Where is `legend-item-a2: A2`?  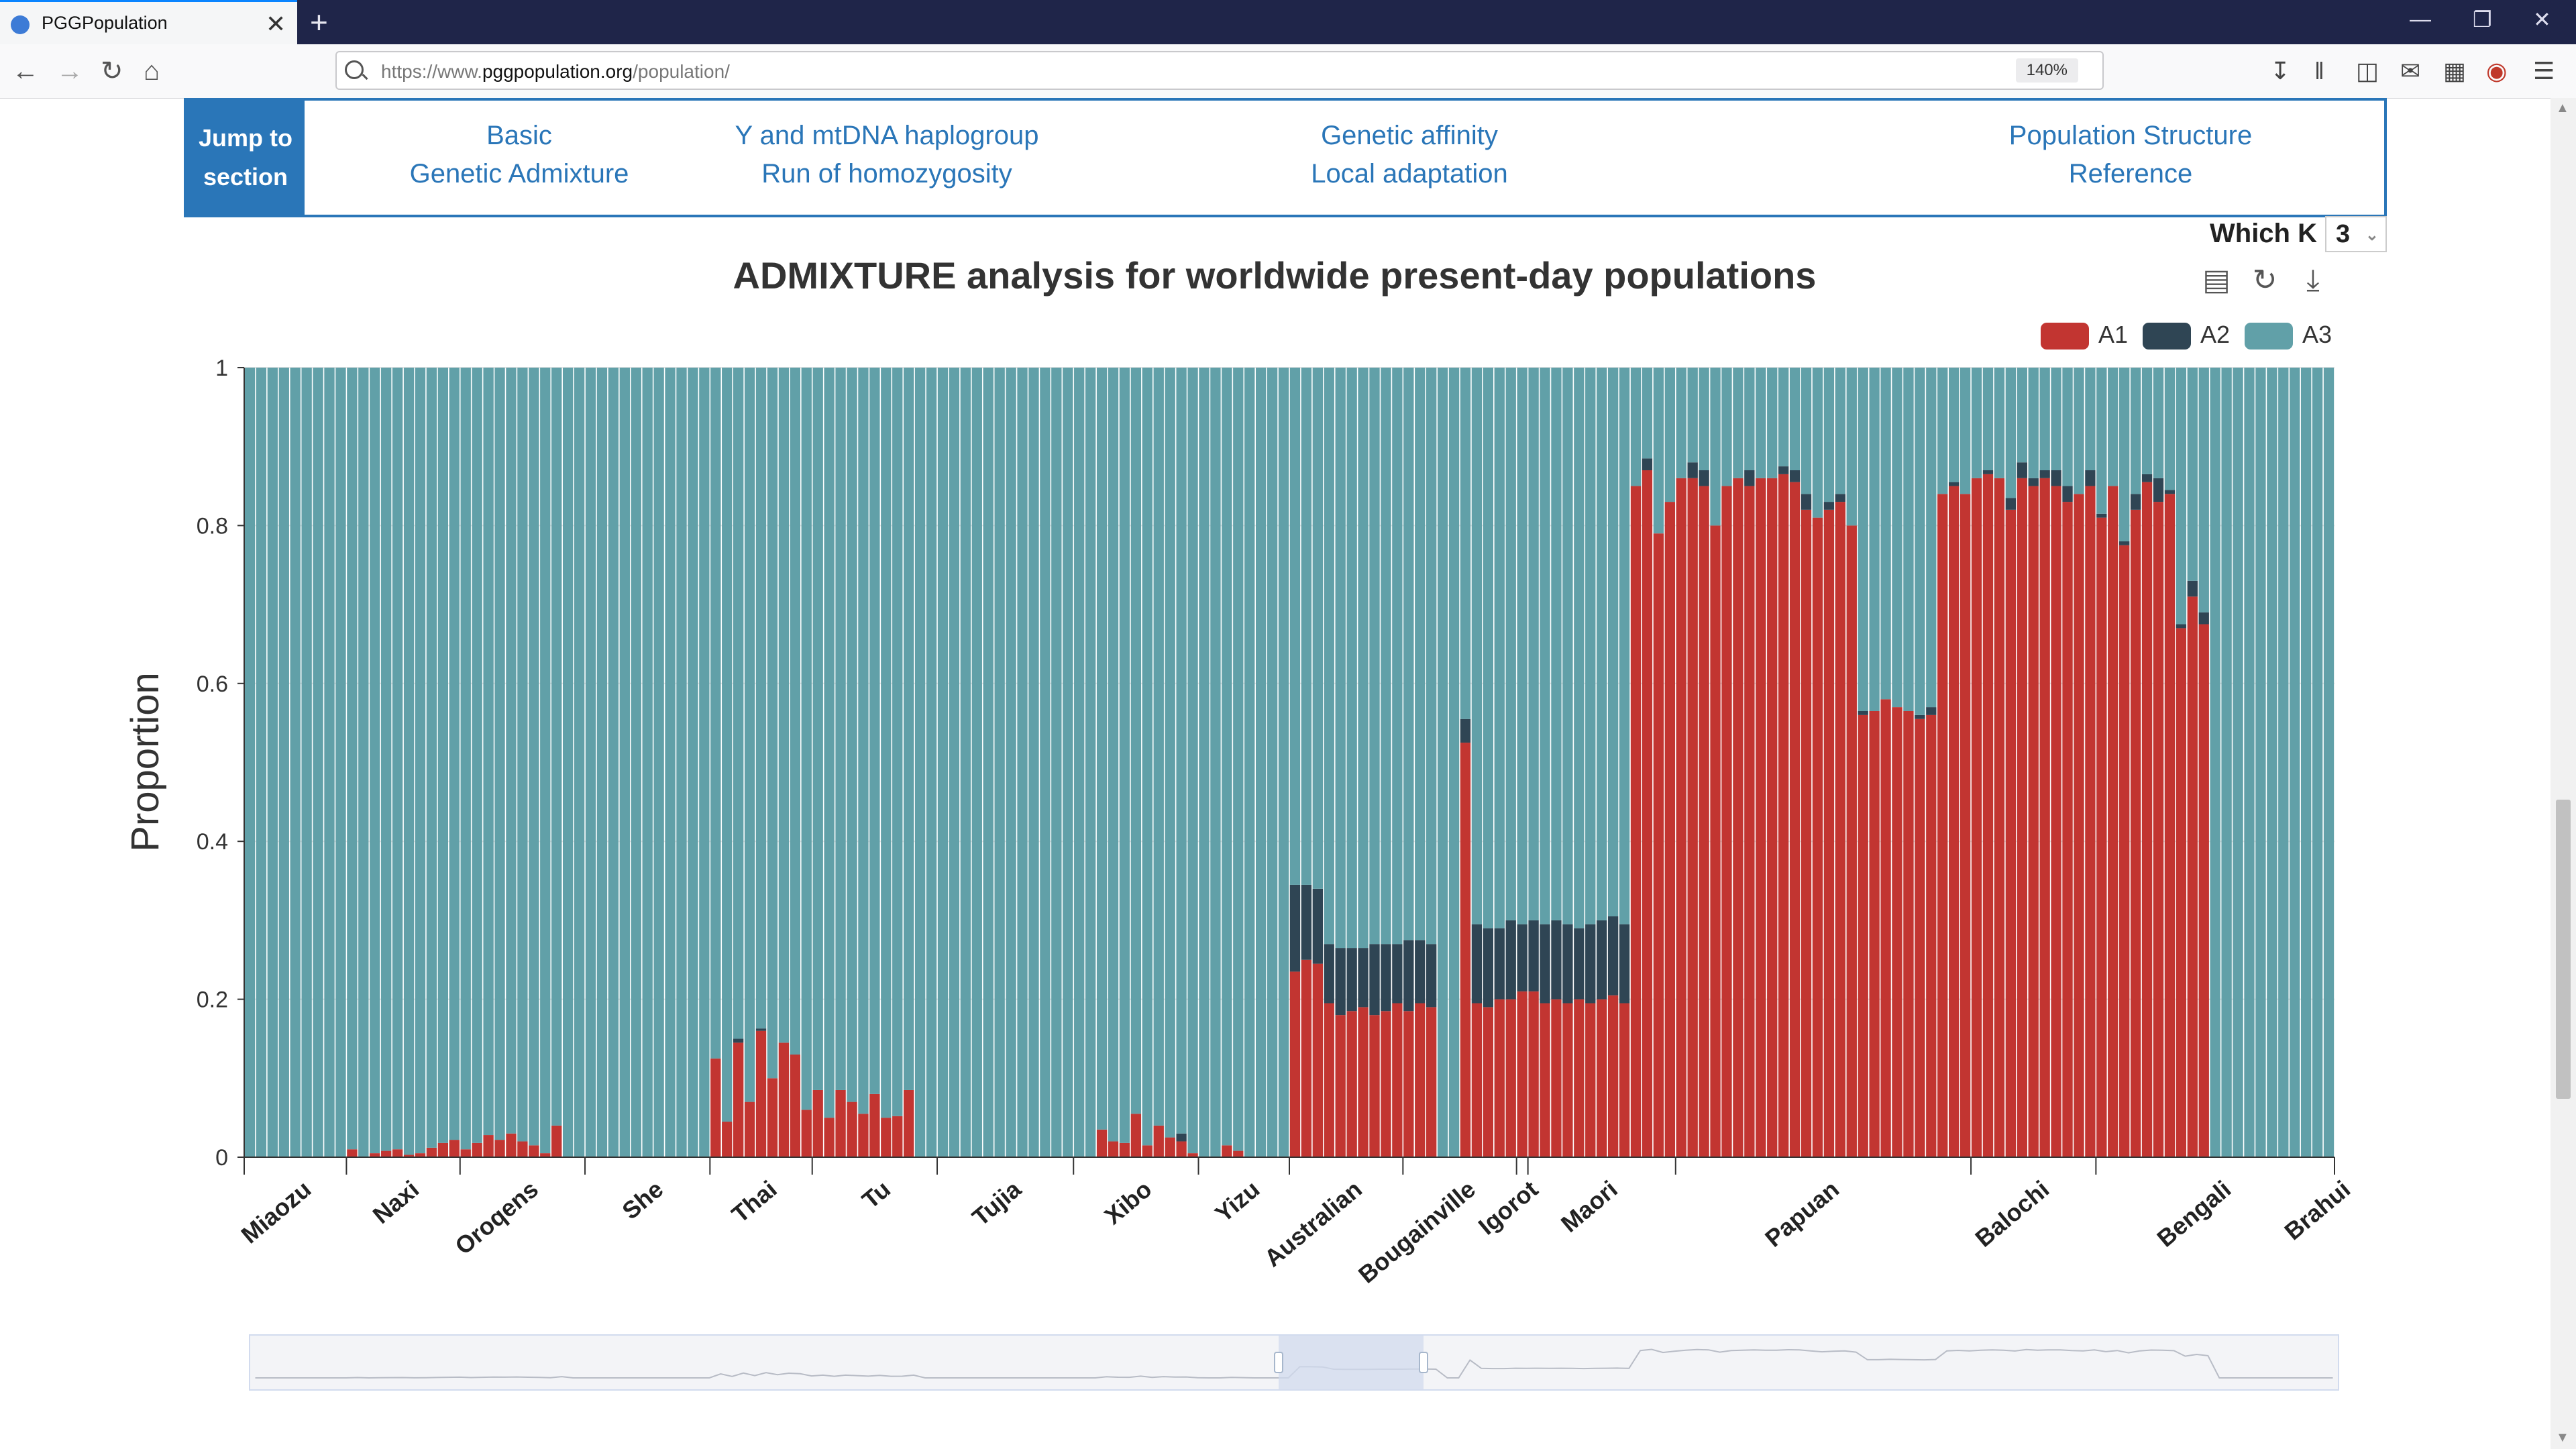
legend-item-a2: A2 is located at coordinates (2186, 334).